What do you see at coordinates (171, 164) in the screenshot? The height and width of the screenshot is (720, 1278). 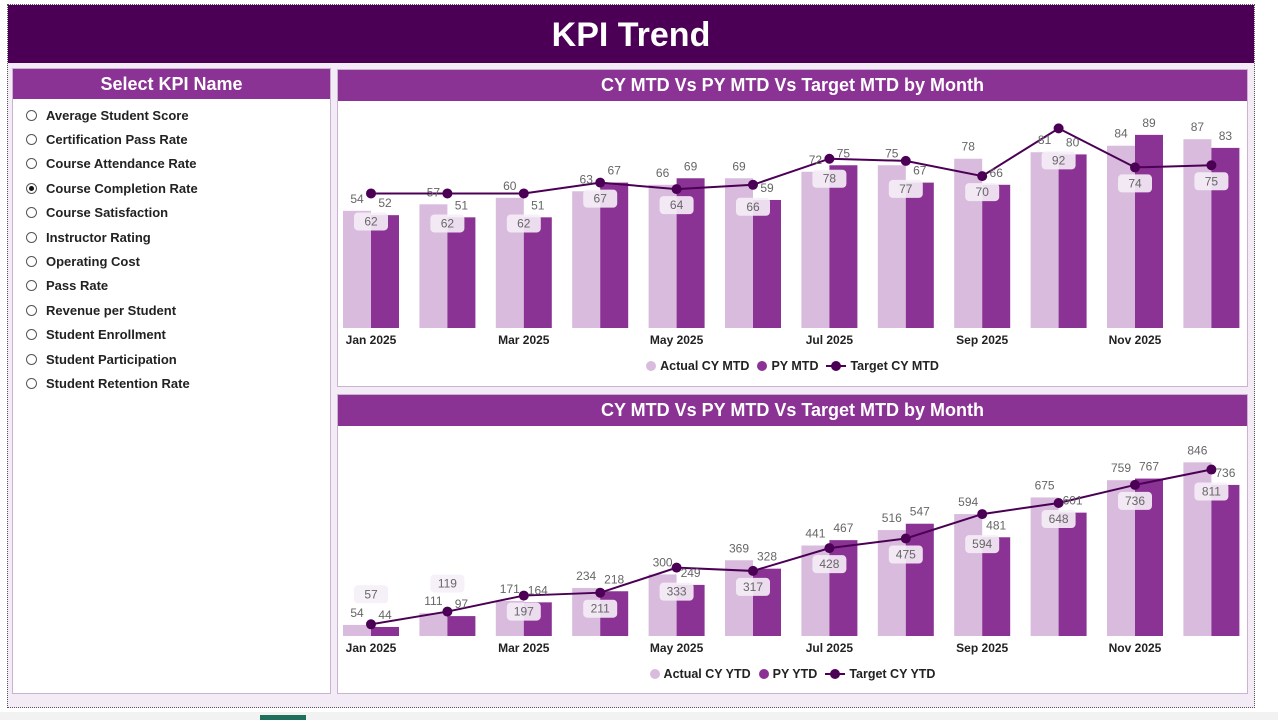 I see `kpi-option: Course Attendance Rate` at bounding box center [171, 164].